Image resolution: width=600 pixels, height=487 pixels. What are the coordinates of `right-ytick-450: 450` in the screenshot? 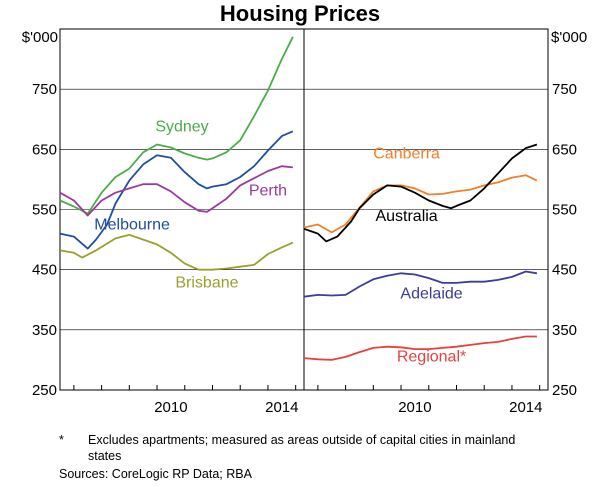 It's located at (564, 270).